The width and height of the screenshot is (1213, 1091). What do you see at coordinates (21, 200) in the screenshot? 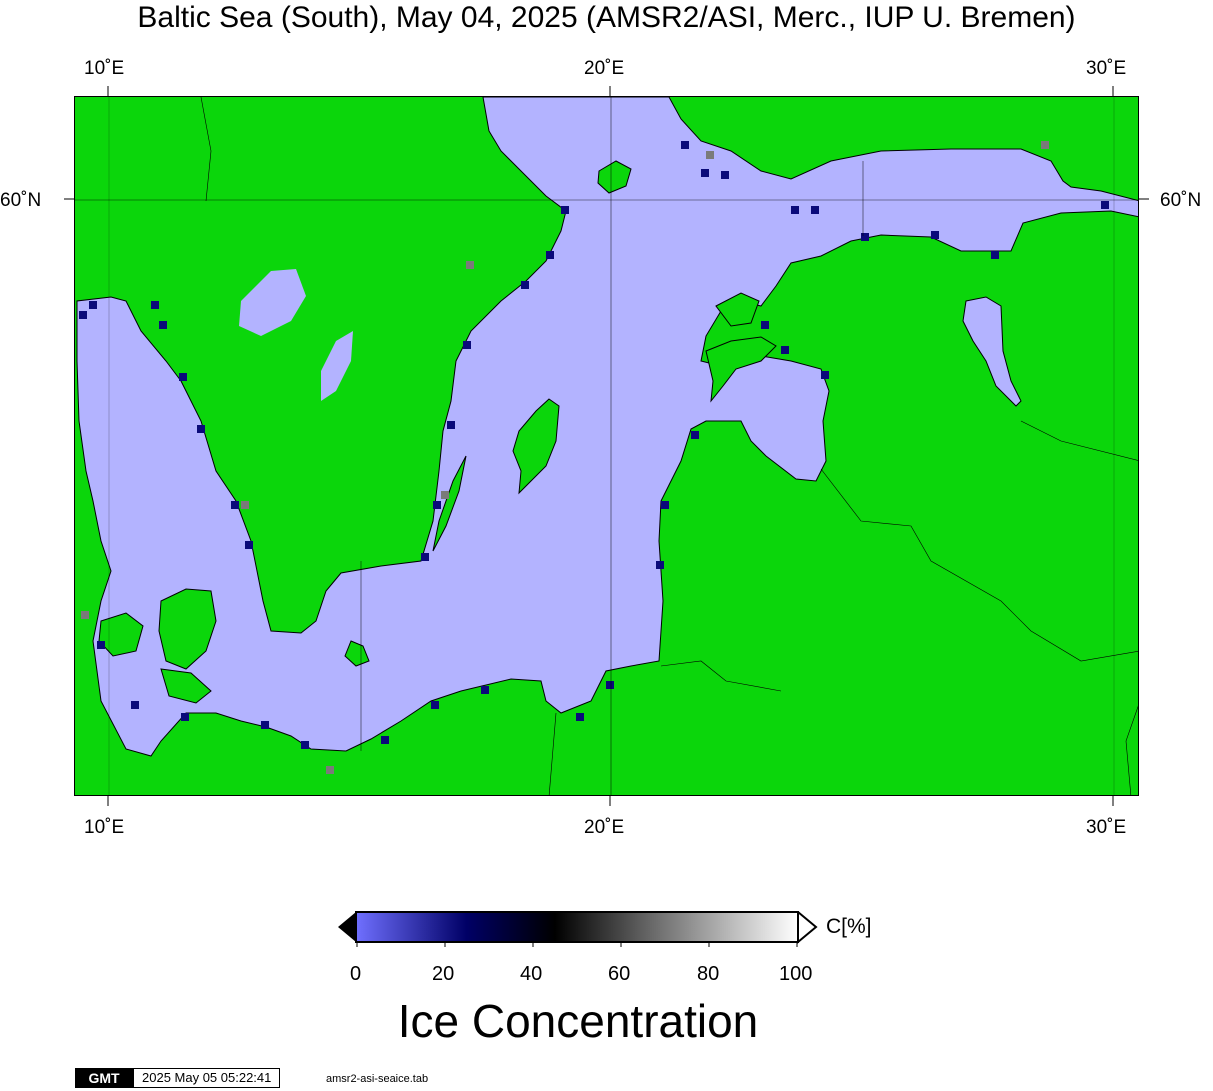
I see `left-lat-label-60n: 60˚N` at bounding box center [21, 200].